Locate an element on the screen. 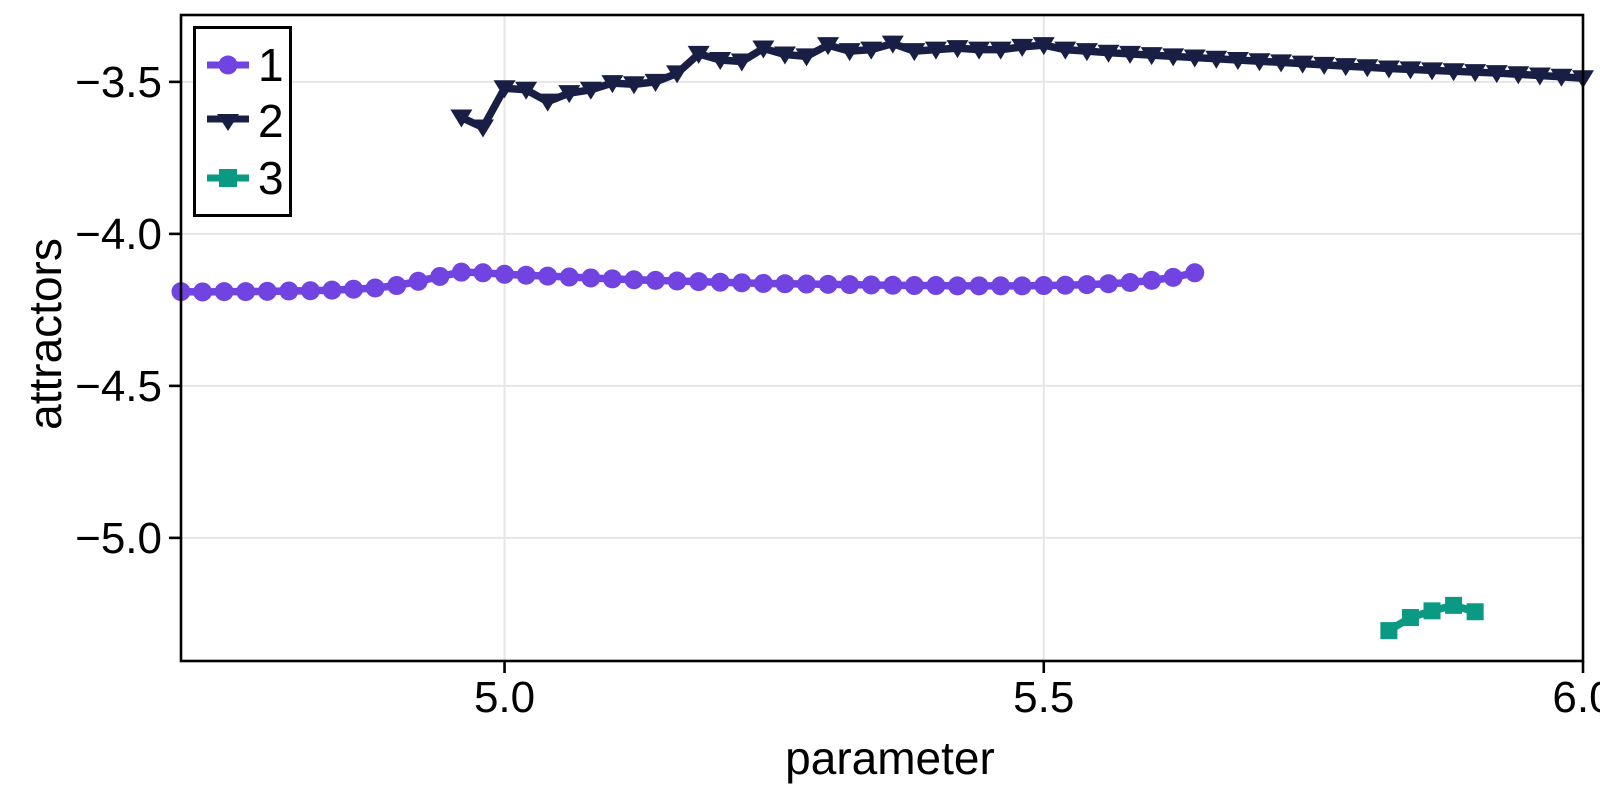 Image resolution: width=1600 pixels, height=800 pixels. legend: 1 2 3 is located at coordinates (242, 121).